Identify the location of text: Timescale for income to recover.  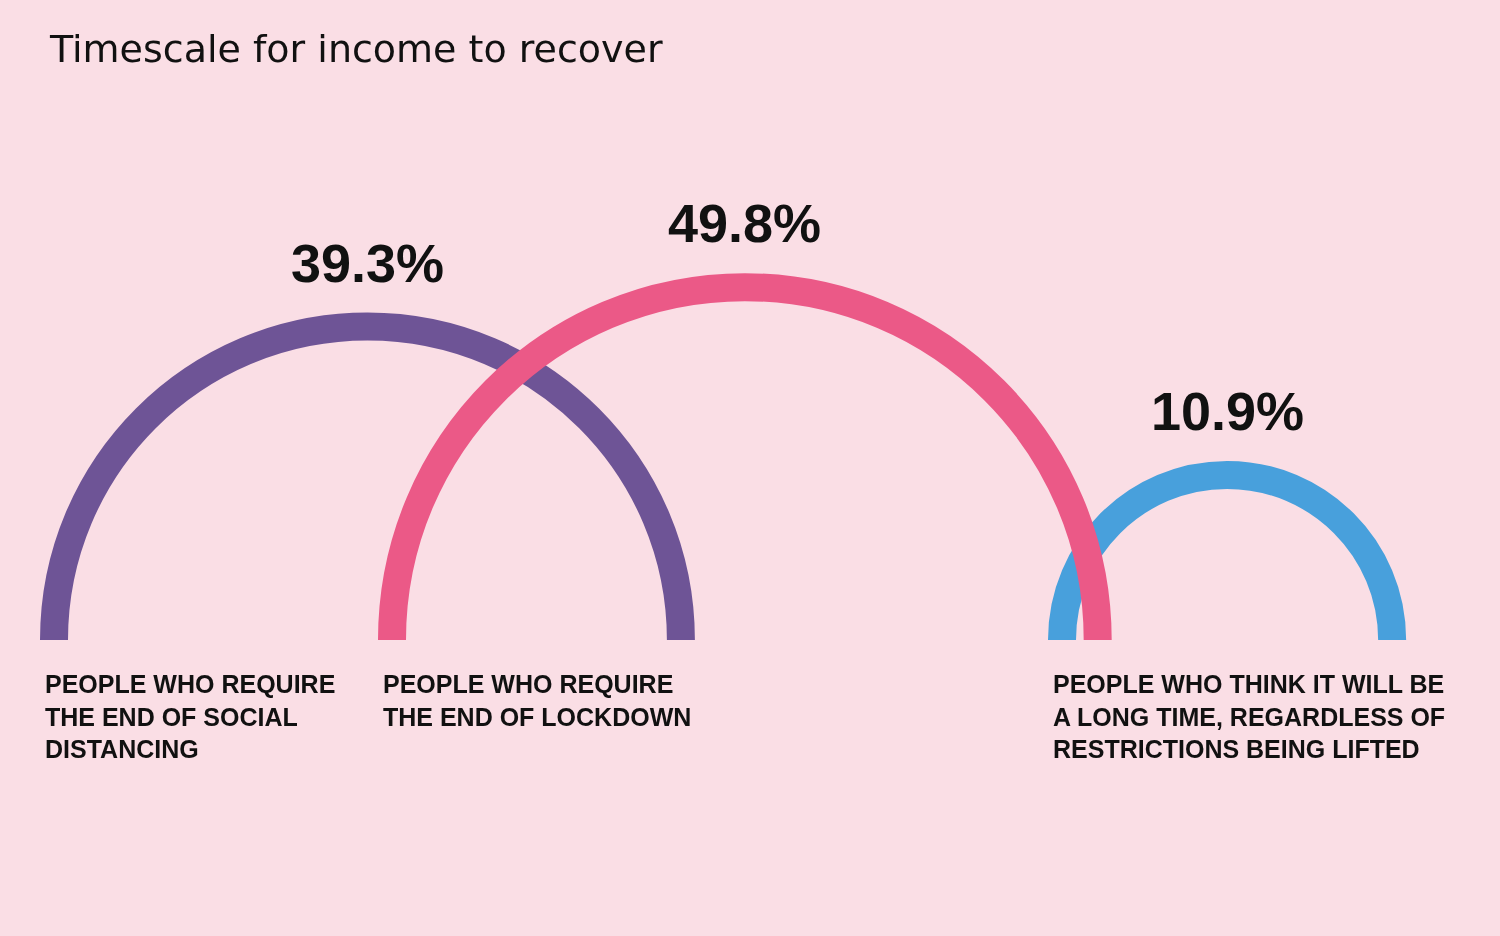
(356, 48).